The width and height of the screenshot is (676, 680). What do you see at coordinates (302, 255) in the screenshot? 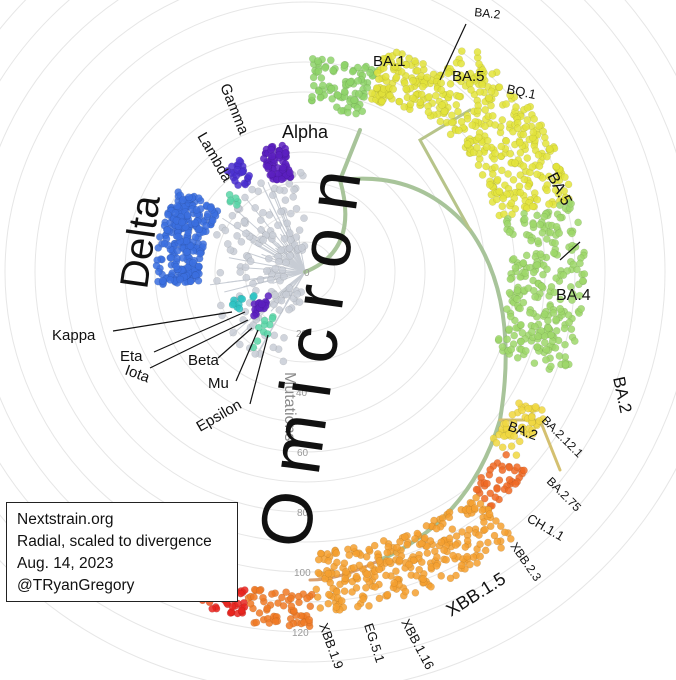
I see `basal-branch` at bounding box center [302, 255].